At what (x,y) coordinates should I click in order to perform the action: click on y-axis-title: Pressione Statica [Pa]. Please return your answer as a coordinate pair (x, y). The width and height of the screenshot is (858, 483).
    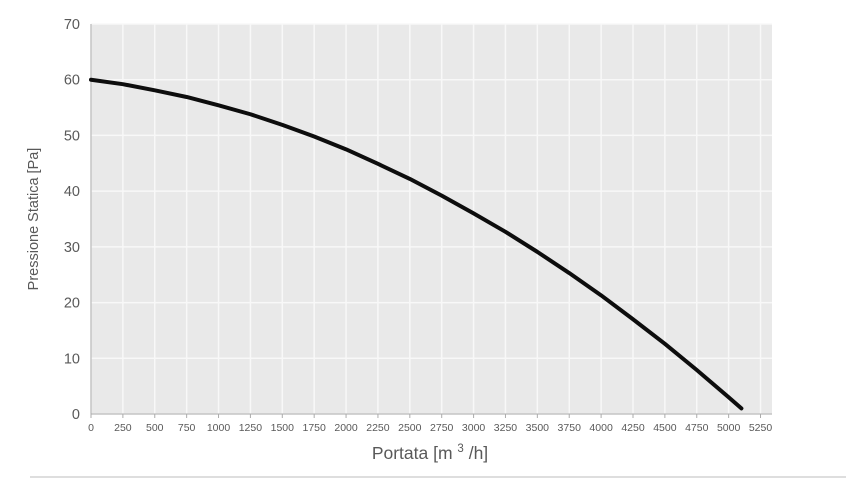
    Looking at the image, I should click on (34, 219).